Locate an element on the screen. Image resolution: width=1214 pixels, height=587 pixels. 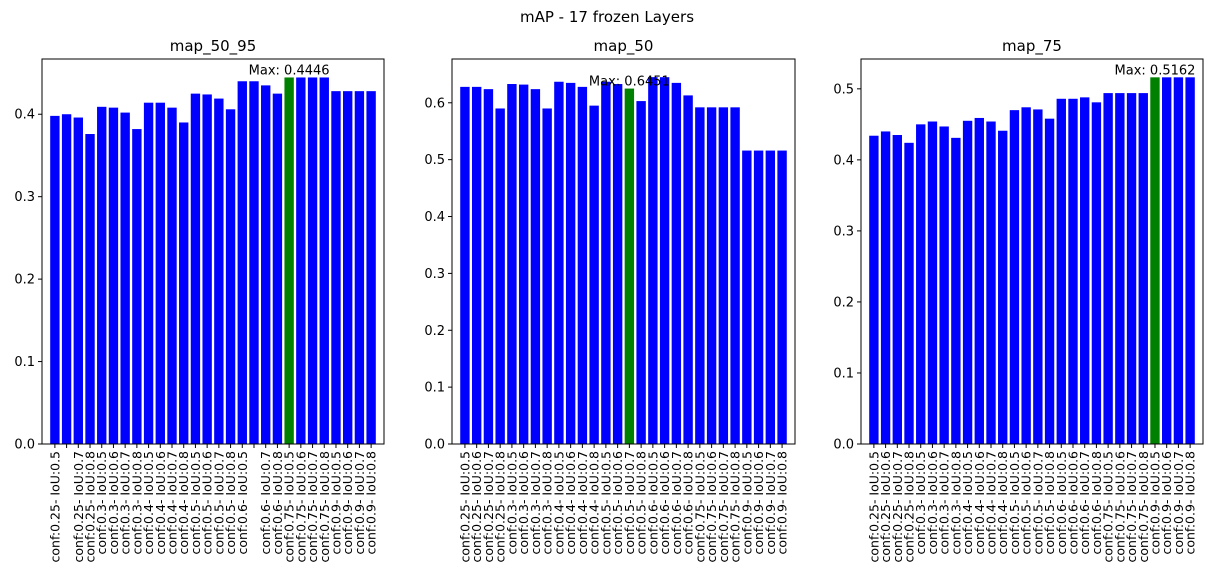
x-tick-label-conf-0-75-iou-0-6: conf:0.75- IoU:0.6 is located at coordinates (300, 507).